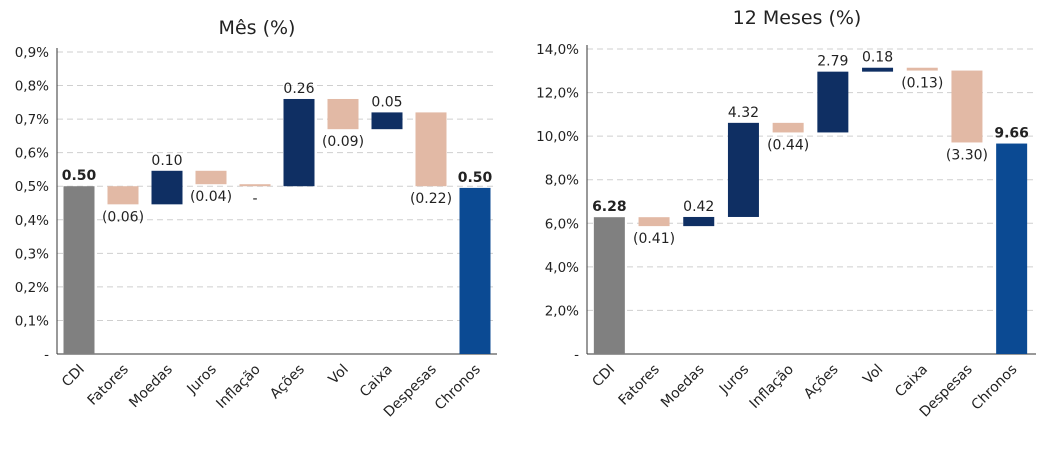  What do you see at coordinates (832, 62) in the screenshot?
I see `data-label: 2.79` at bounding box center [832, 62].